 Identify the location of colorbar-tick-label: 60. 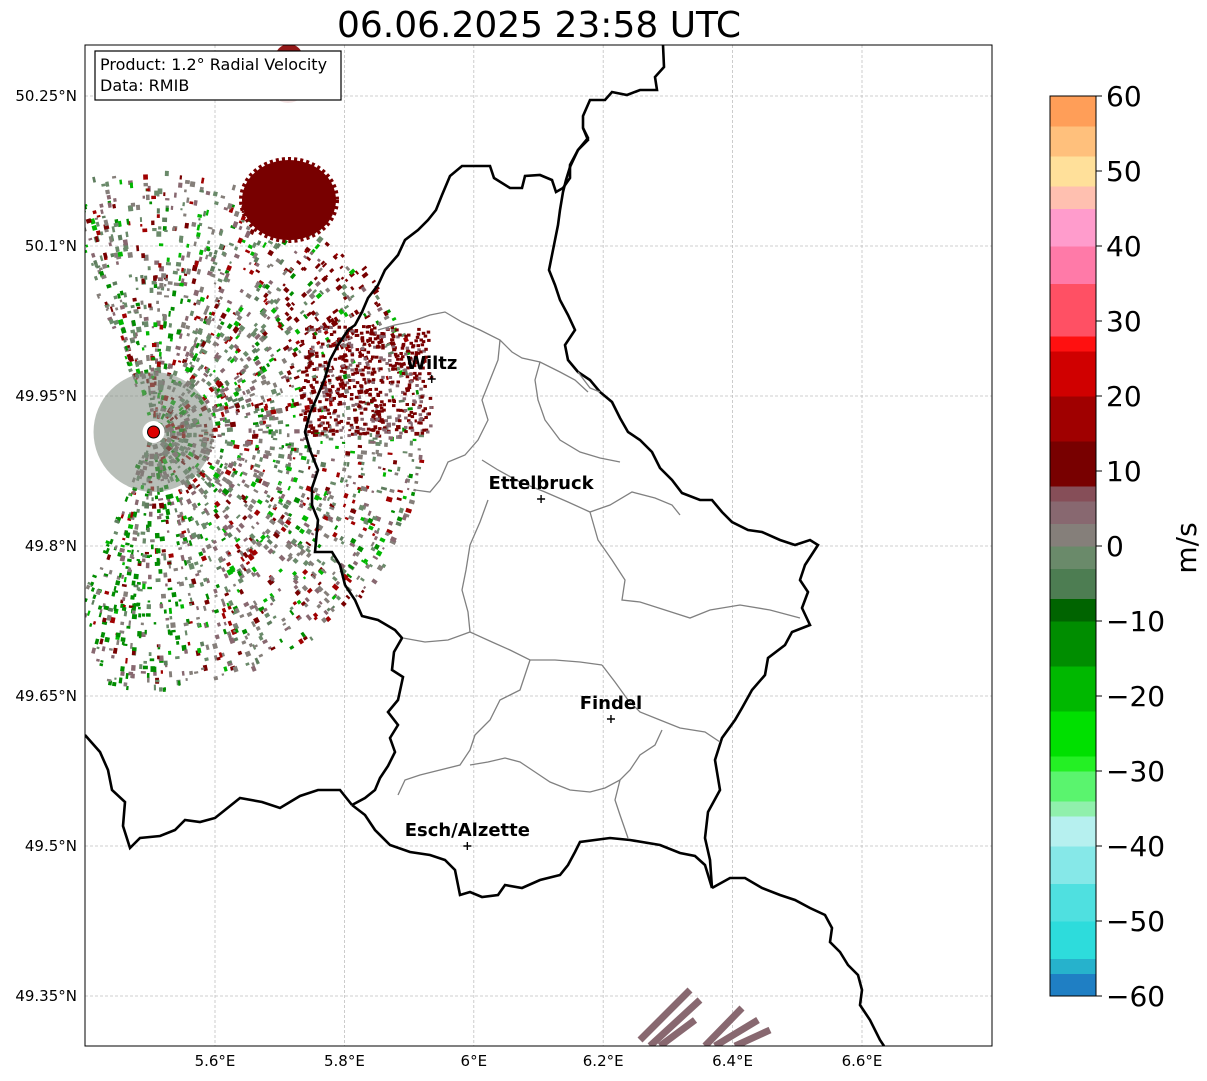
(1124, 96).